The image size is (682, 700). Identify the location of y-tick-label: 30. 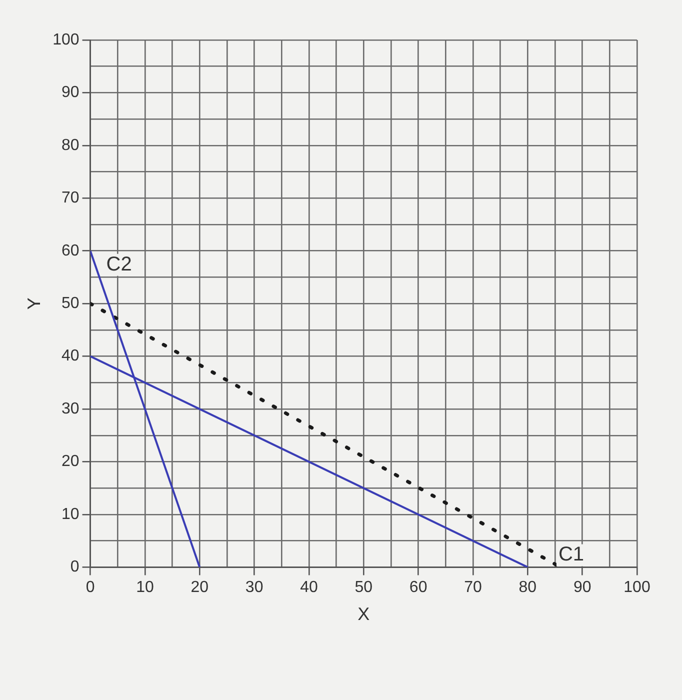
(71, 409).